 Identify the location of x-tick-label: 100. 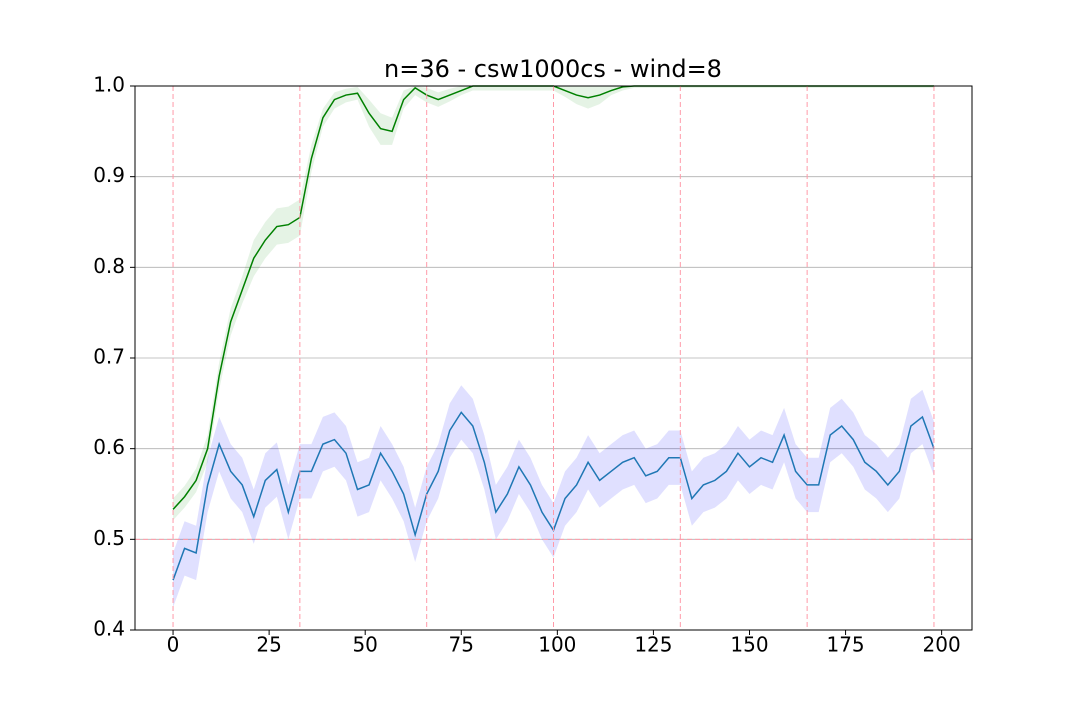
(557, 645).